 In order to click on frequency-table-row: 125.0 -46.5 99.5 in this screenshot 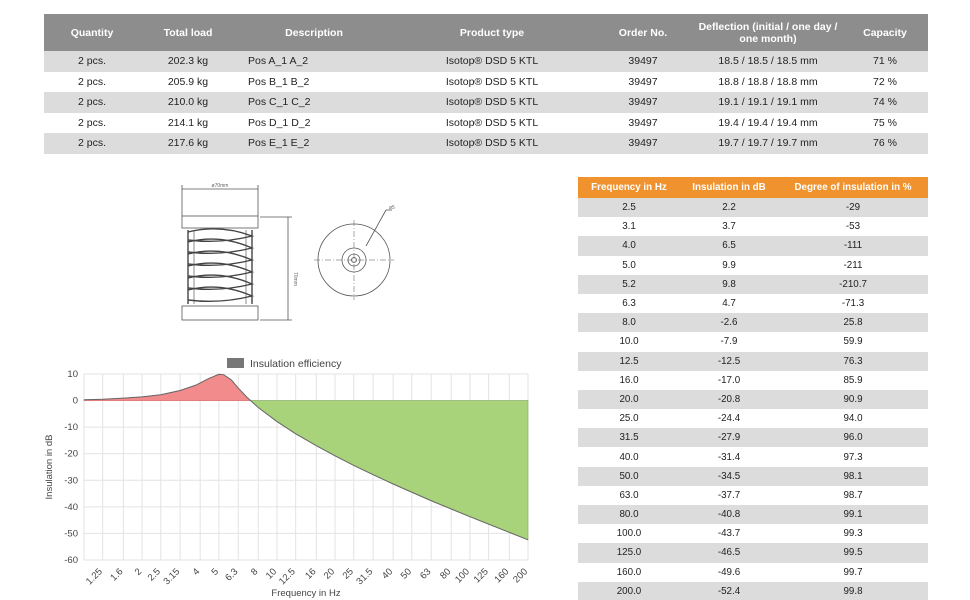, I will do `click(753, 553)`.